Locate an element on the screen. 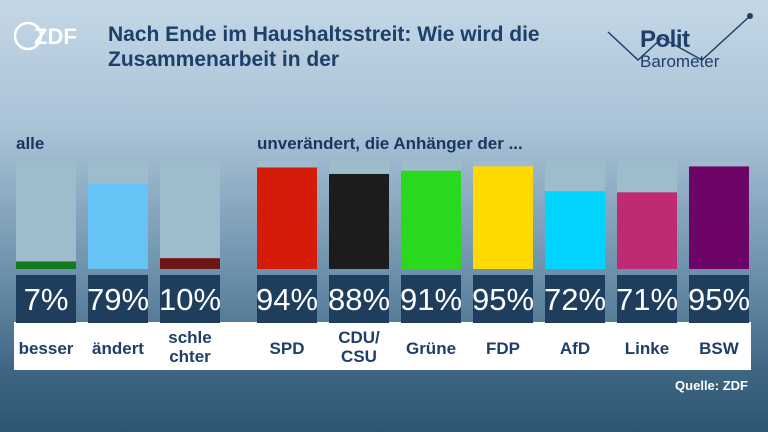 The width and height of the screenshot is (768, 432). category-label: BSW is located at coordinates (719, 348).